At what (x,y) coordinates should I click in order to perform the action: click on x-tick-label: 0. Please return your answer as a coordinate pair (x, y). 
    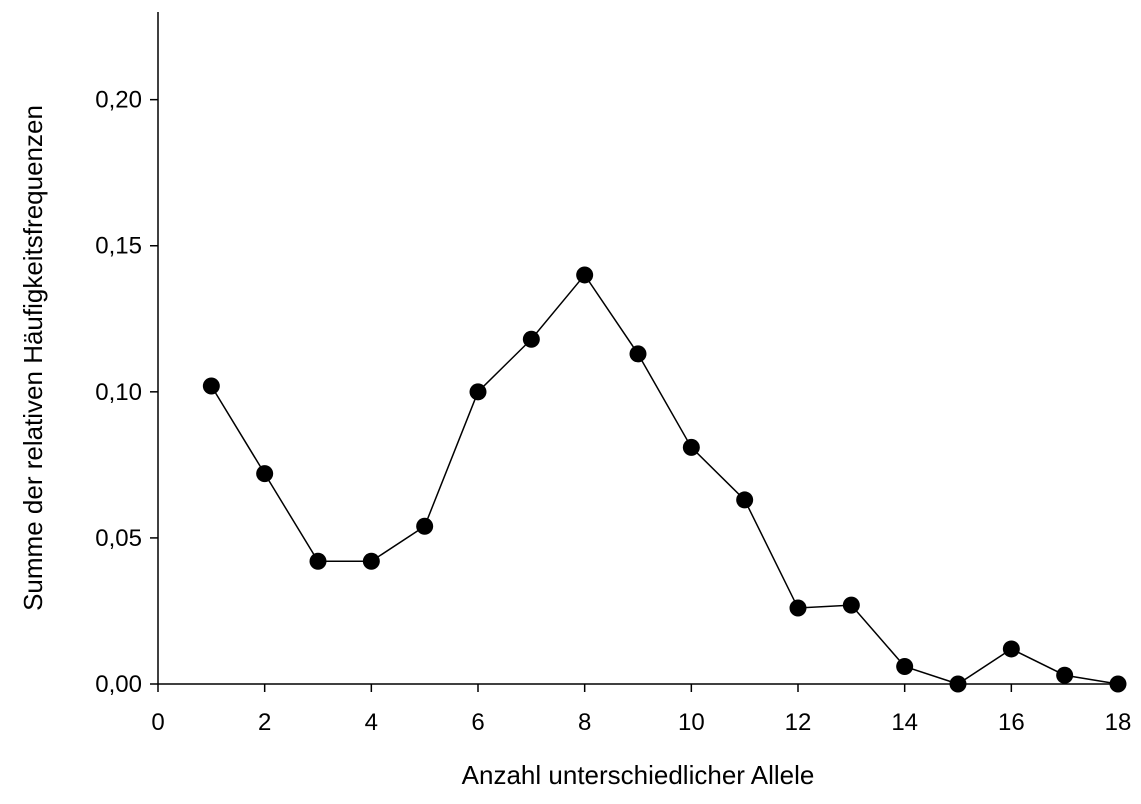
    Looking at the image, I should click on (157, 722).